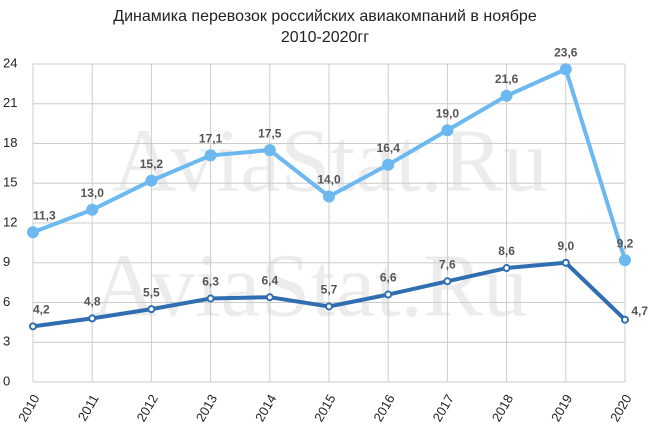 The image size is (650, 433). What do you see at coordinates (206, 408) in the screenshot?
I see `x-tick-label: 2013` at bounding box center [206, 408].